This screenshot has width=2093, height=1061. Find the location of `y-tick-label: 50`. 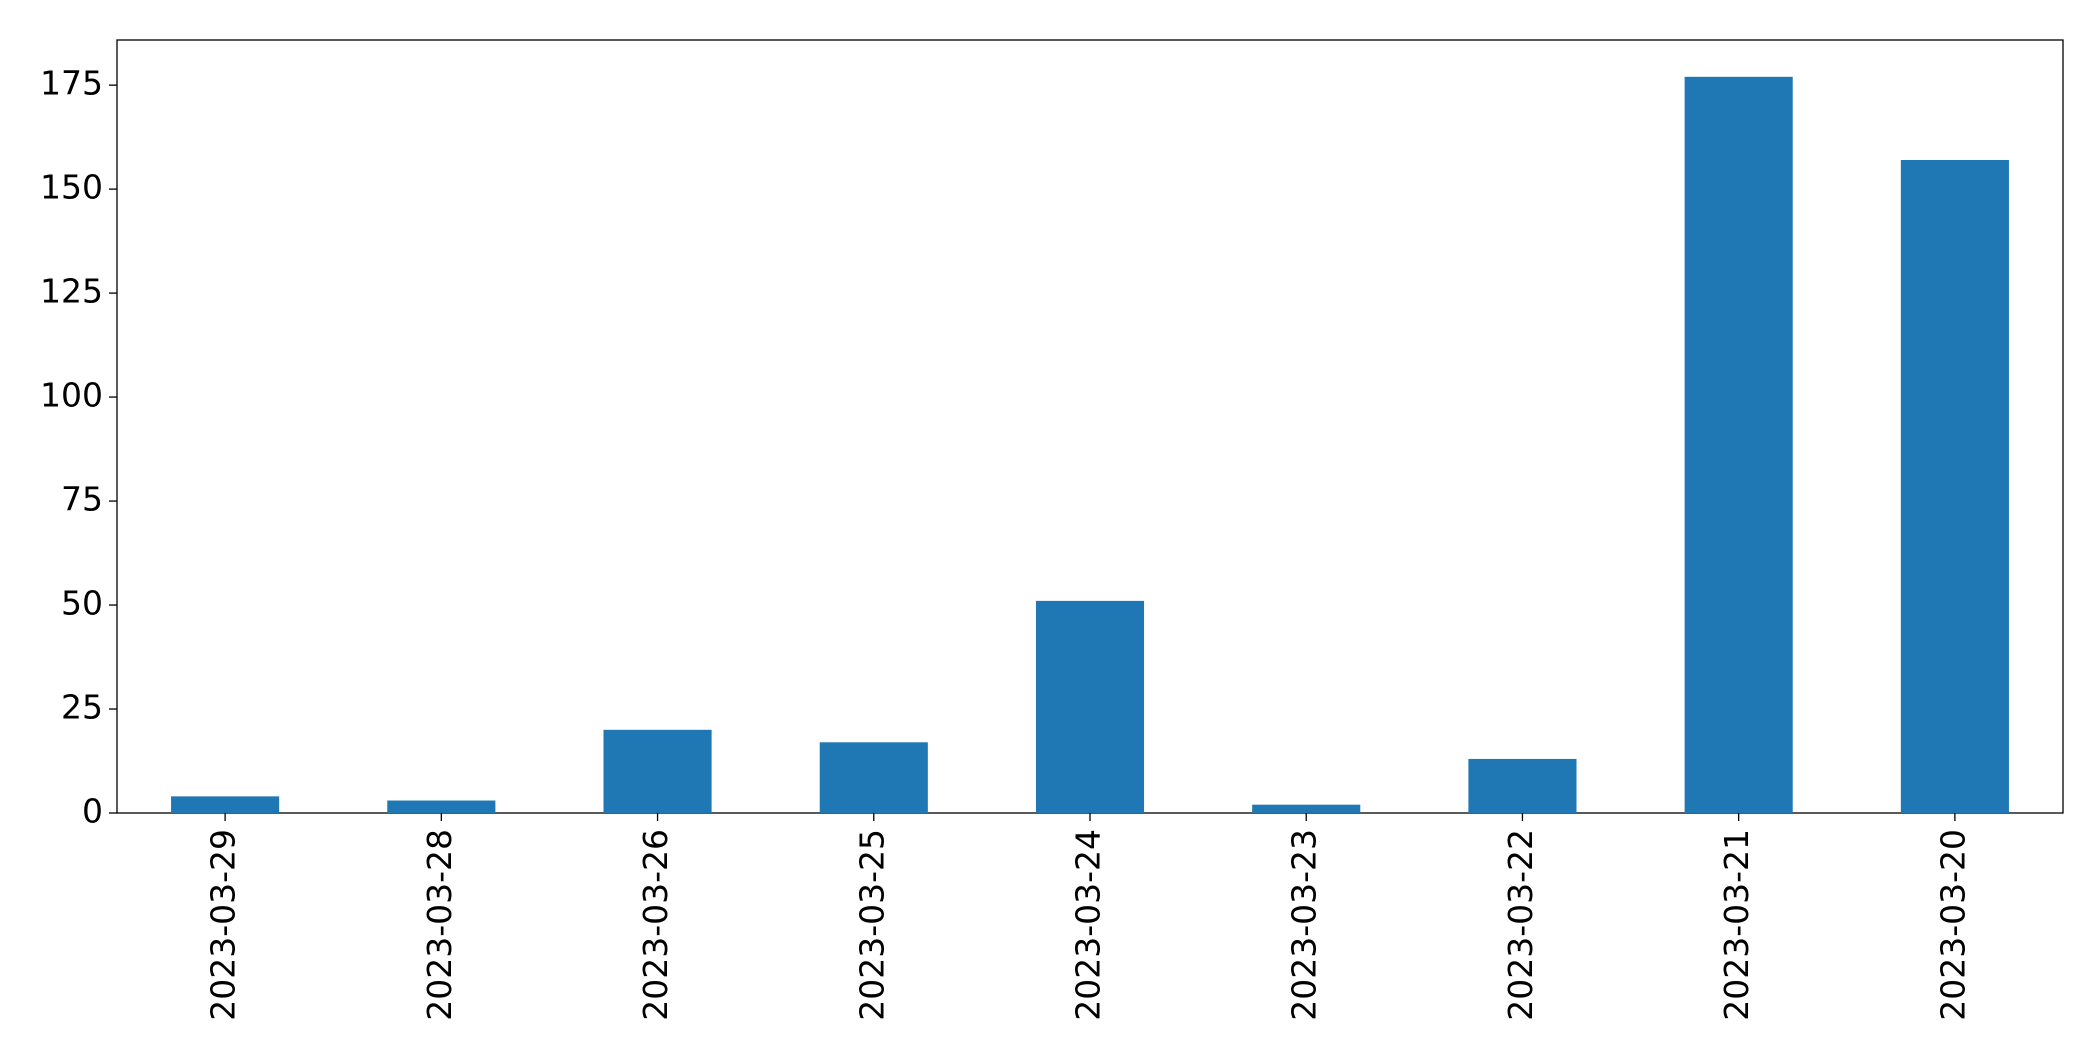

y-tick-label: 50 is located at coordinates (82, 603).